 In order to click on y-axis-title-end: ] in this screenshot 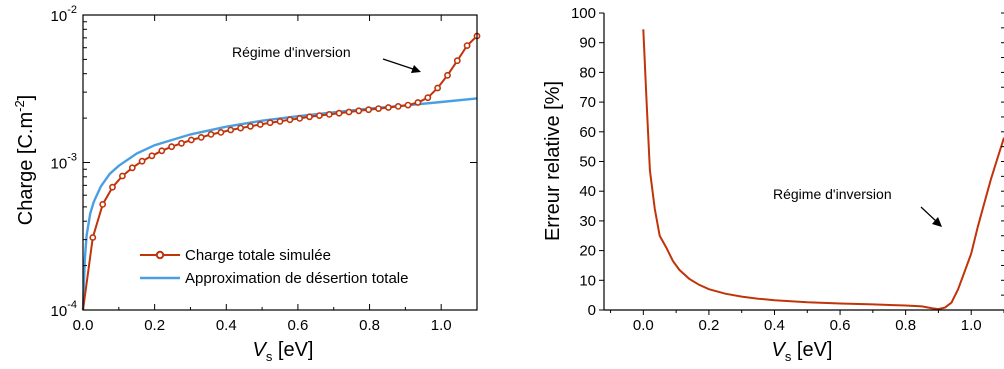, I will do `click(26, 98)`.